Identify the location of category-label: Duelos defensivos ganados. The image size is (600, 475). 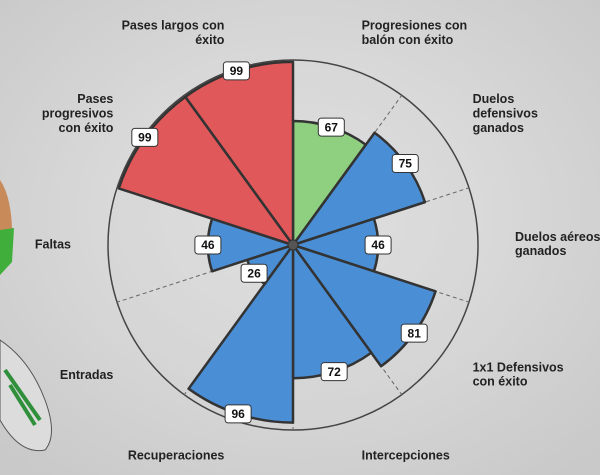
(505, 113).